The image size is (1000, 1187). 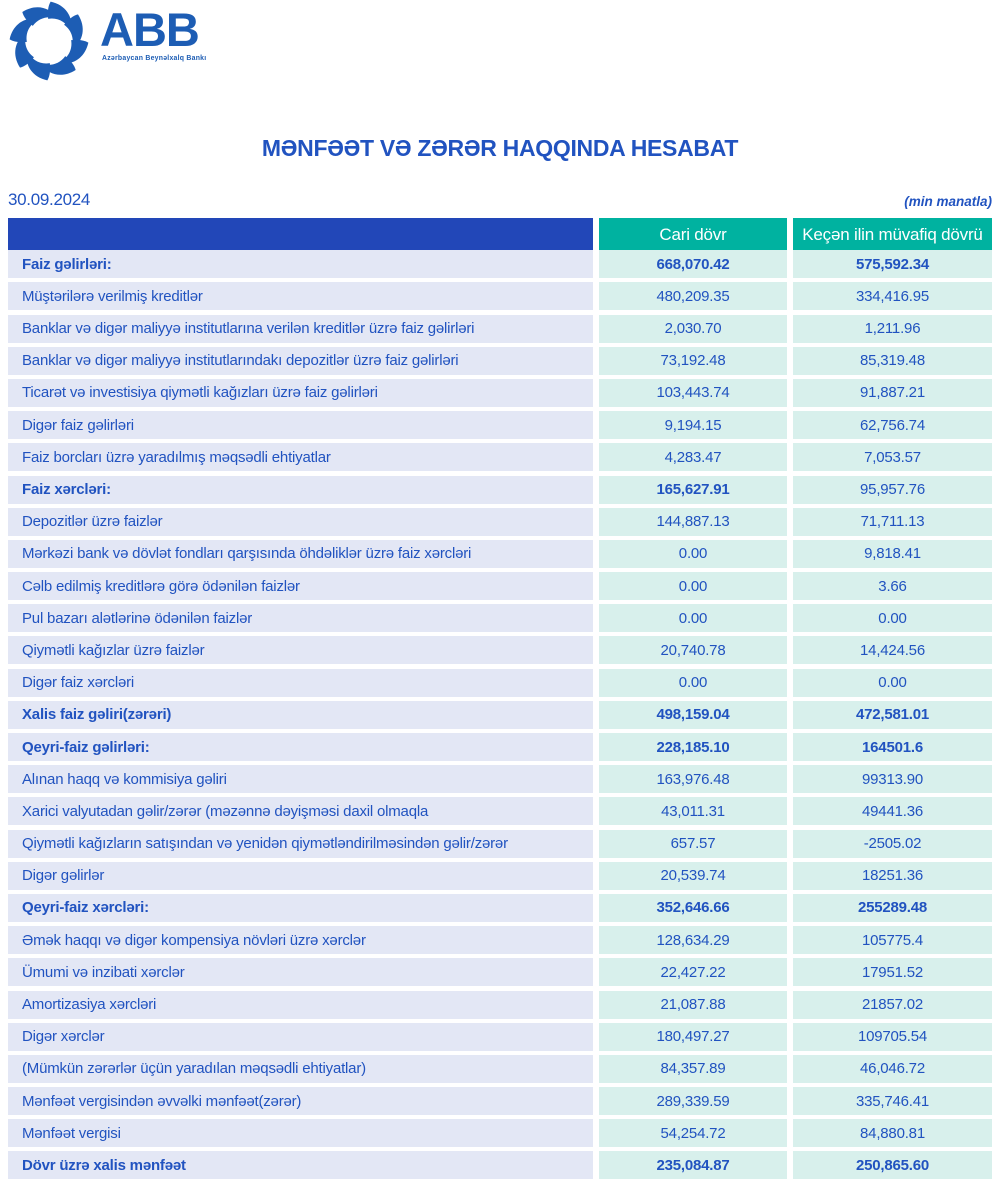 I want to click on row-label: Qeyri-faiz gəlirləri:, so click(x=300, y=747).